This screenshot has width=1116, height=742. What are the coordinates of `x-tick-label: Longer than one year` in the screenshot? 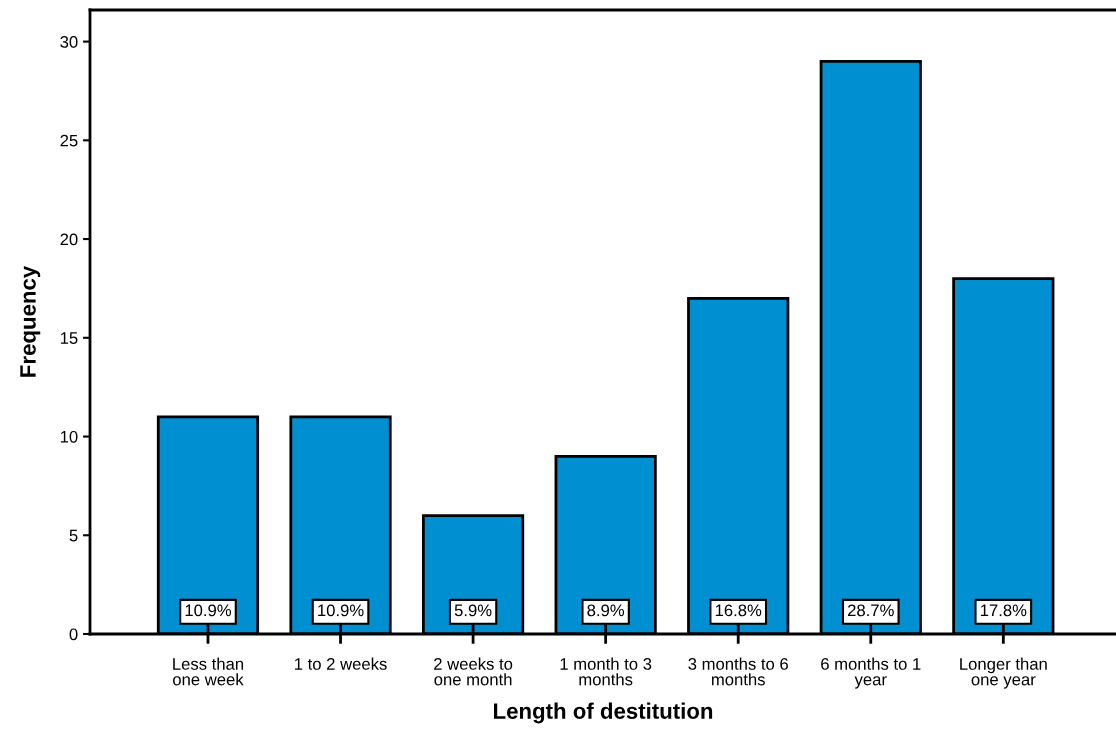 It's located at (1003, 673).